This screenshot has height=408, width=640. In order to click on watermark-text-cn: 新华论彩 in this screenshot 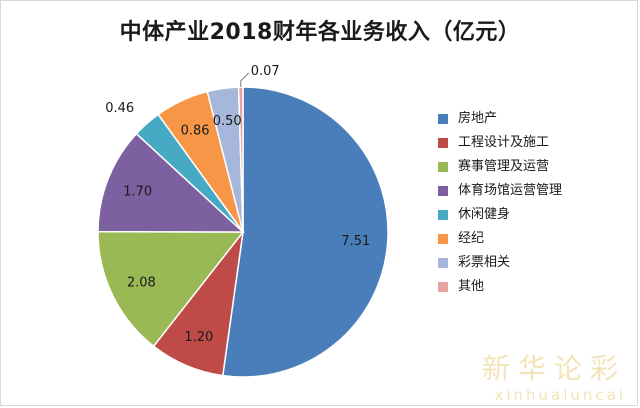, I will do `click(553, 368)`.